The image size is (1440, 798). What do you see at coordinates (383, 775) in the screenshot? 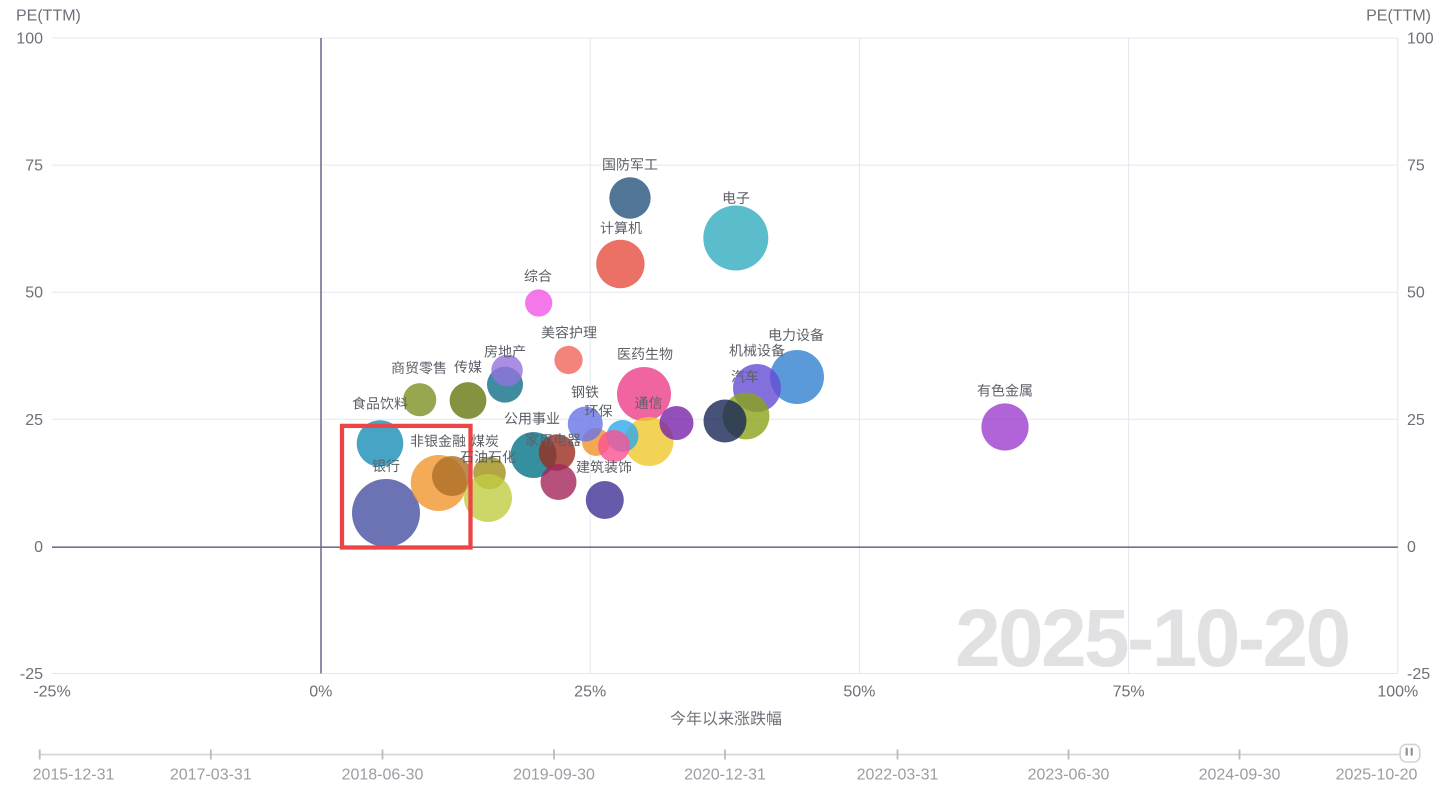
I see `svg-text: 2018-06-30` at bounding box center [383, 775].